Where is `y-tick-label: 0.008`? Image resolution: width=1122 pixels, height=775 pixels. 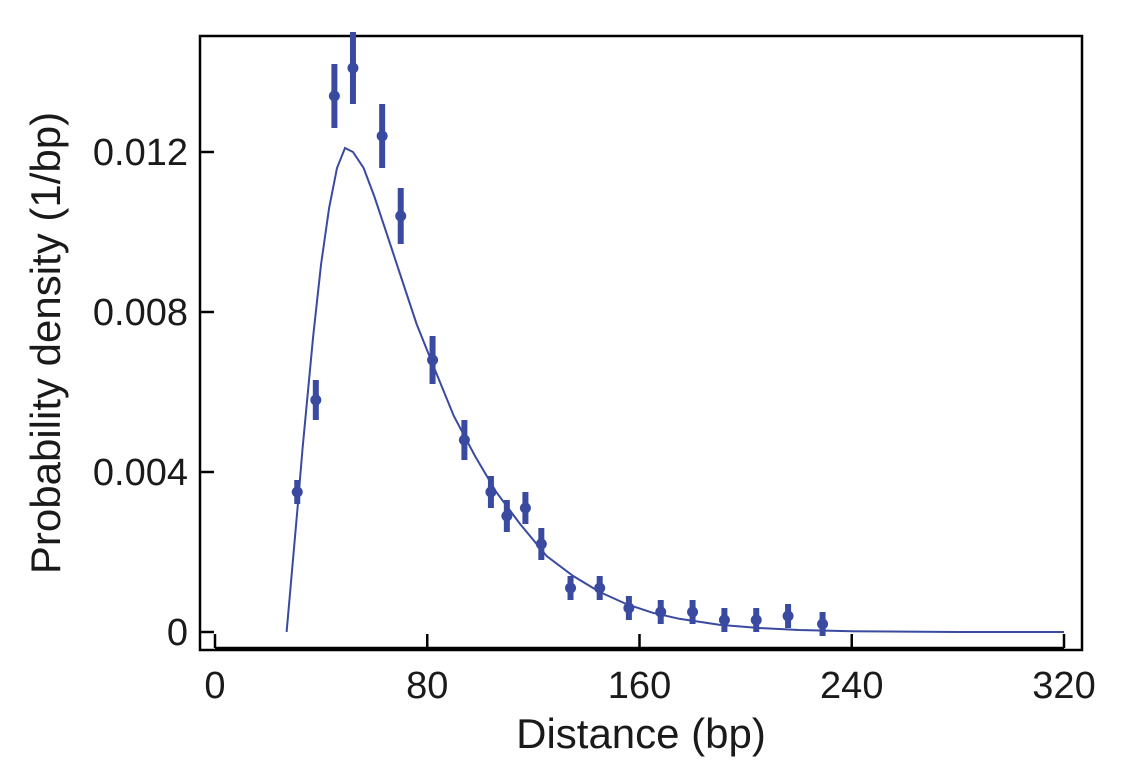 y-tick-label: 0.008 is located at coordinates (140, 313).